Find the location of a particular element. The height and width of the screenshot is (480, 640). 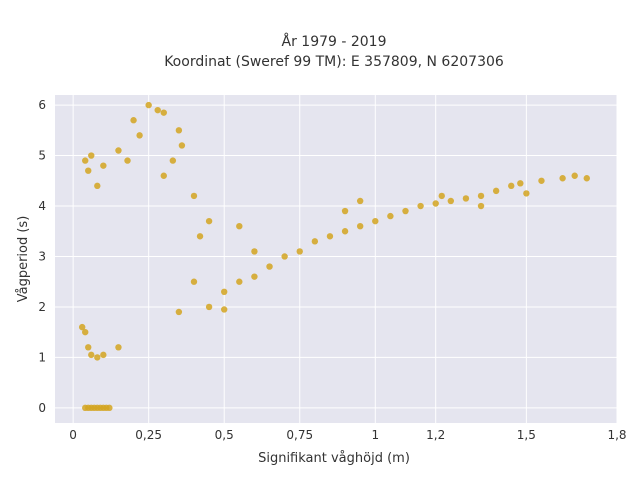

x-tick-label-5: 1,2 is located at coordinates (435, 435).